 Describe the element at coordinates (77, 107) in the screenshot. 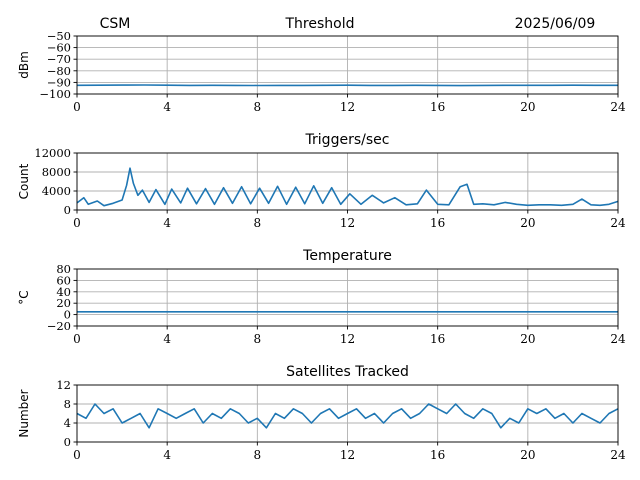

I see `threshold-x-tick-label: 0` at that location.